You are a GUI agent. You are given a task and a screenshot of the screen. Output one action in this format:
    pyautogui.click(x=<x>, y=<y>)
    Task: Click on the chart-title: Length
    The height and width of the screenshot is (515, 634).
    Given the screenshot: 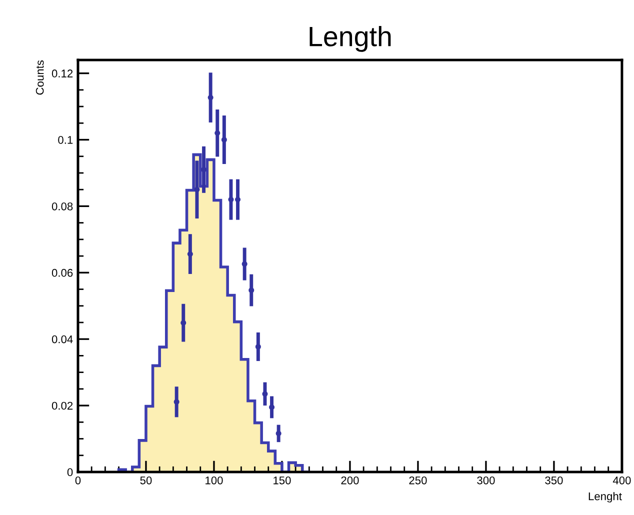 What is the action you would take?
    pyautogui.click(x=350, y=39)
    